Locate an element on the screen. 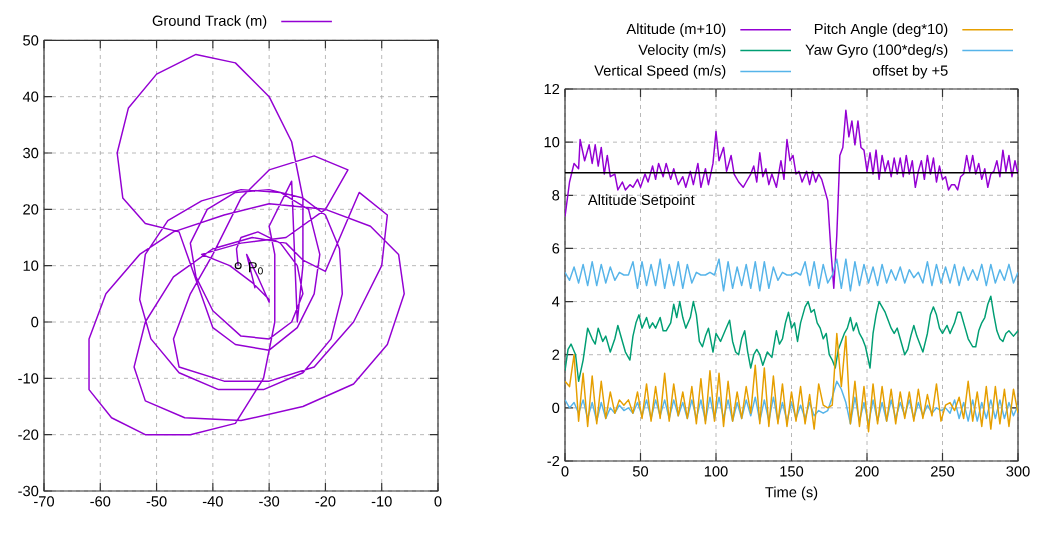  x-tick-label: 50 is located at coordinates (640, 471).